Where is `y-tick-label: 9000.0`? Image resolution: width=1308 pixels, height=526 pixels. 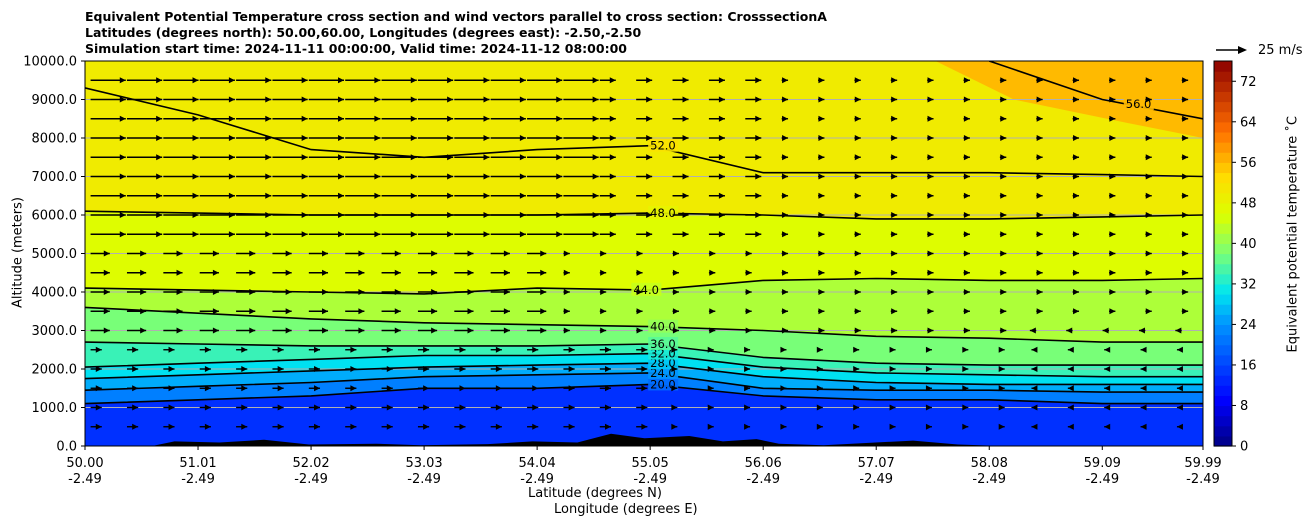 y-tick-label: 9000.0 is located at coordinates (55, 100).